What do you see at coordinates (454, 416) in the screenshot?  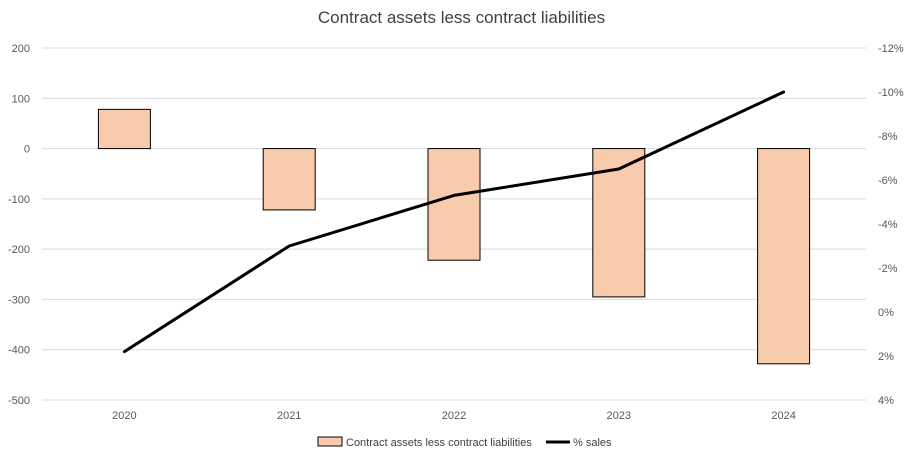 I see `x-axis-tick-label: 2022` at bounding box center [454, 416].